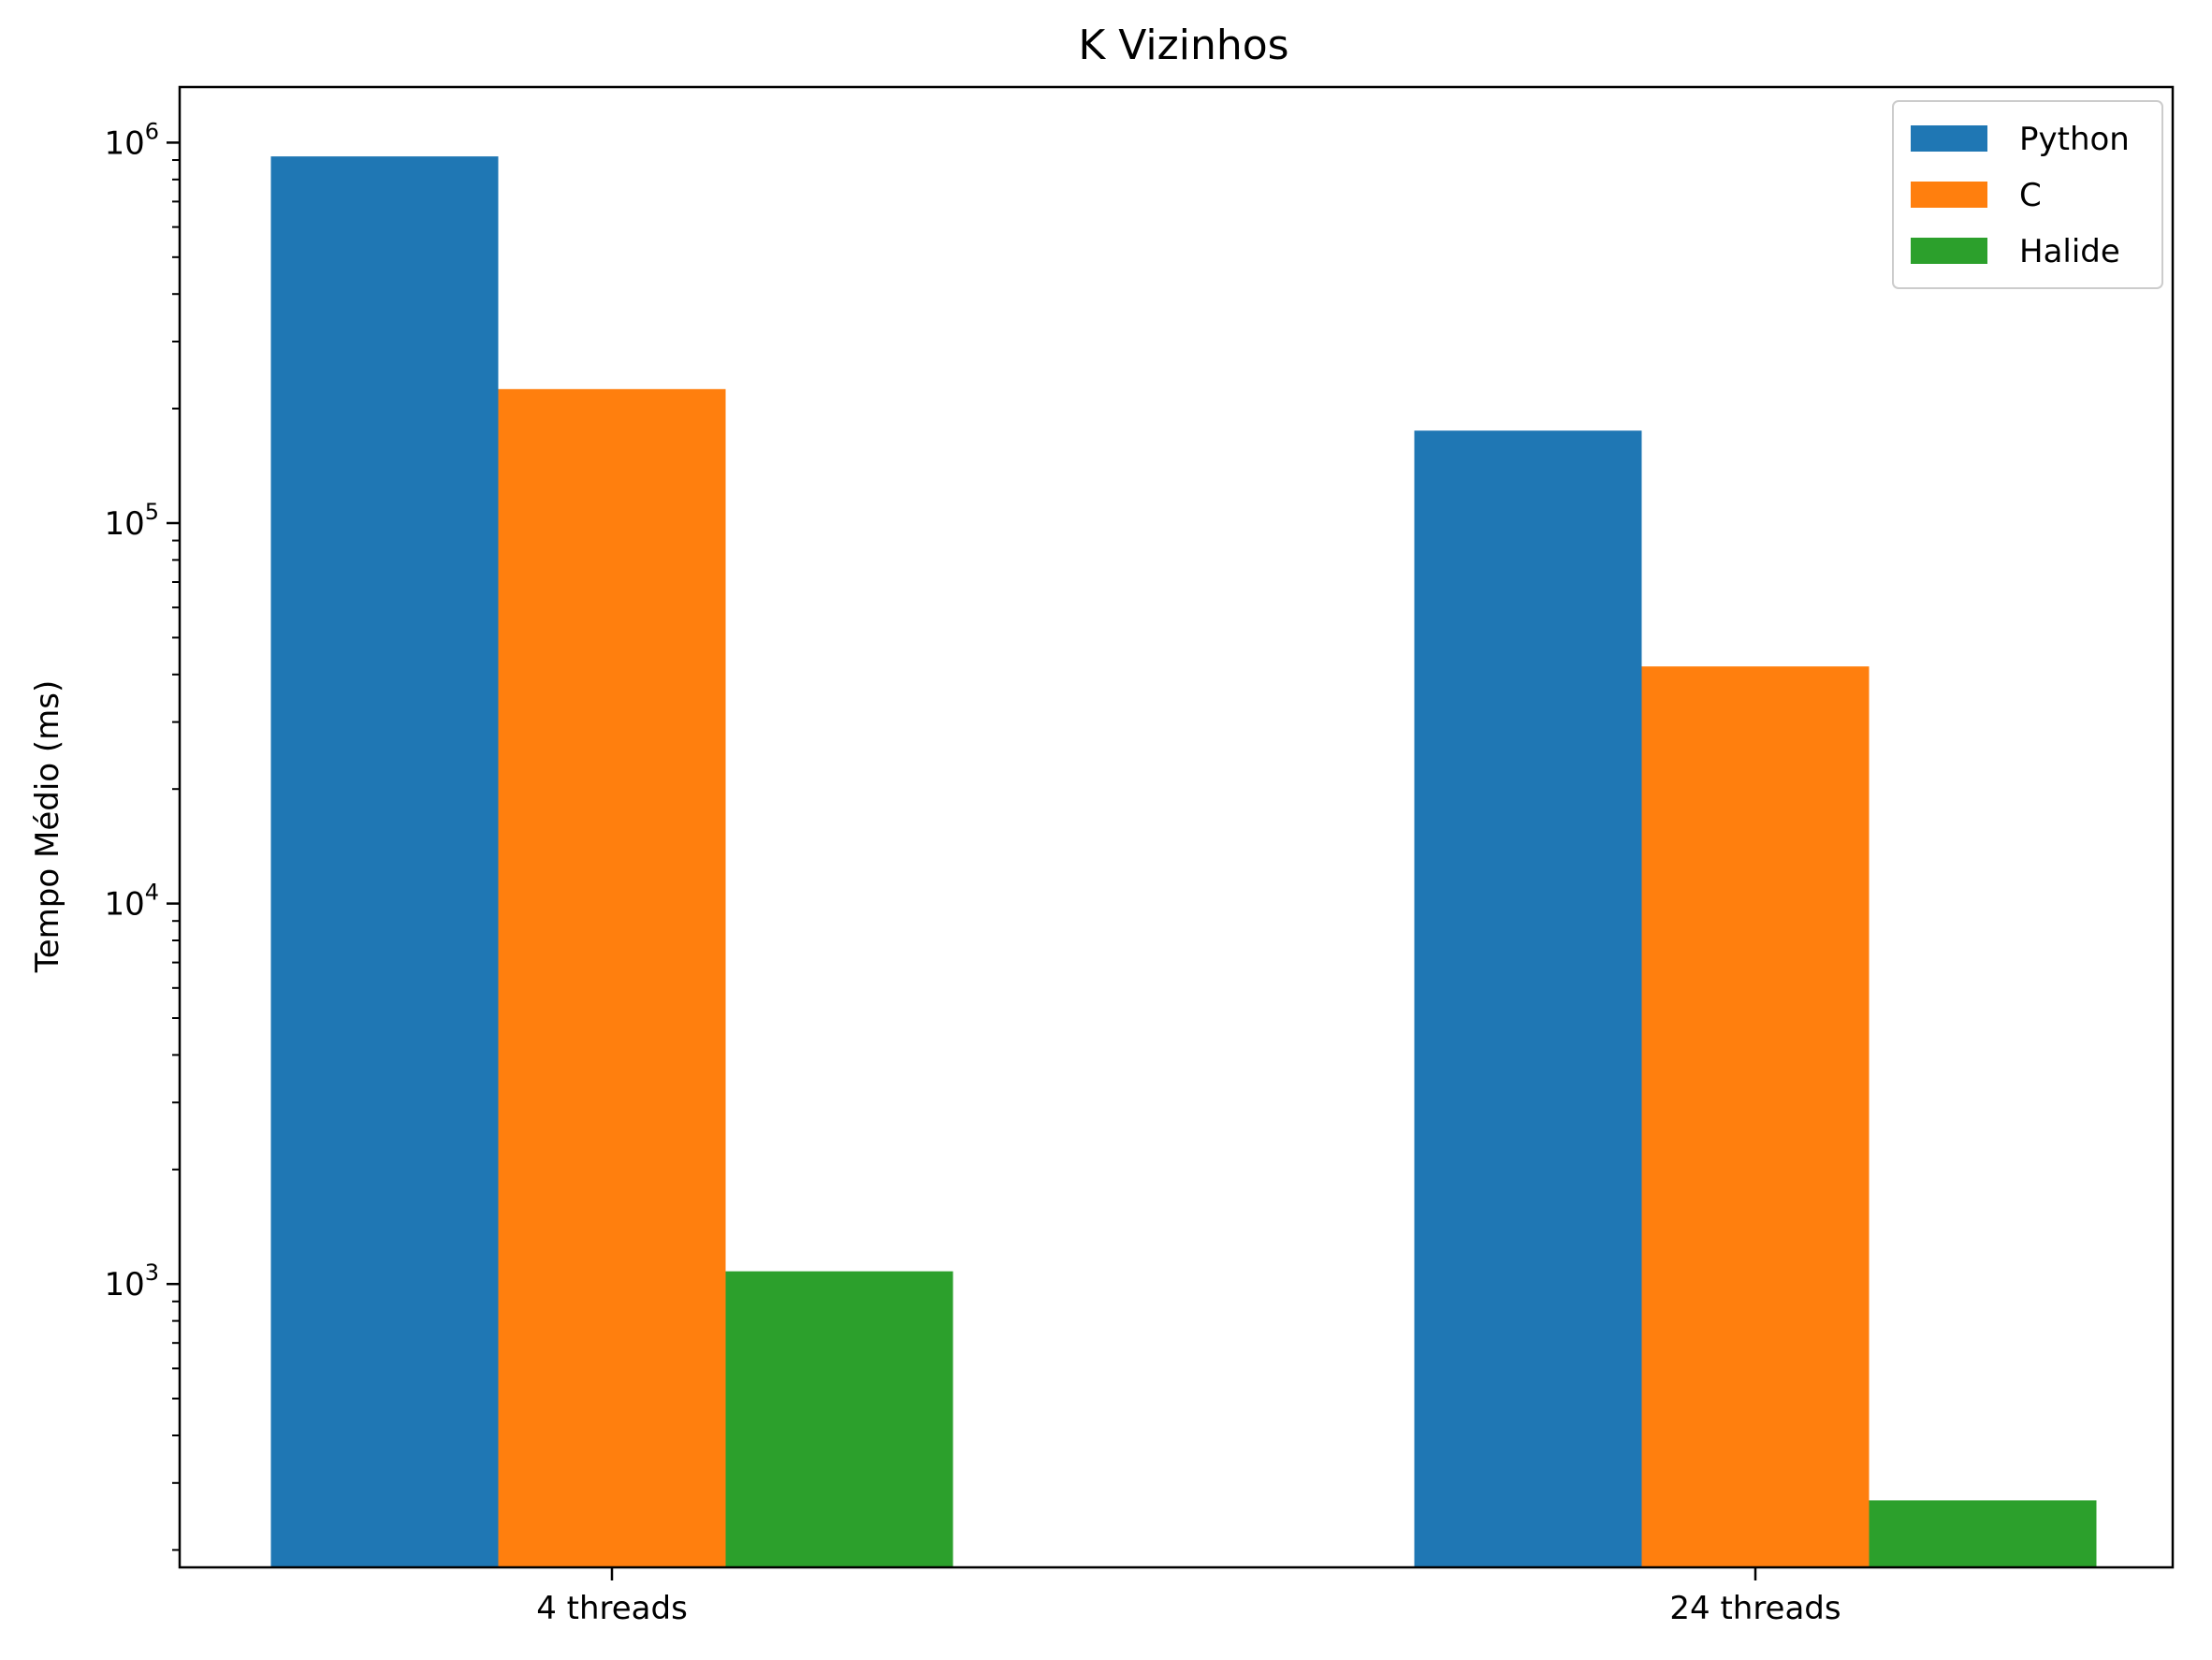  What do you see at coordinates (2074, 139) in the screenshot?
I see `legend-label-python: Python` at bounding box center [2074, 139].